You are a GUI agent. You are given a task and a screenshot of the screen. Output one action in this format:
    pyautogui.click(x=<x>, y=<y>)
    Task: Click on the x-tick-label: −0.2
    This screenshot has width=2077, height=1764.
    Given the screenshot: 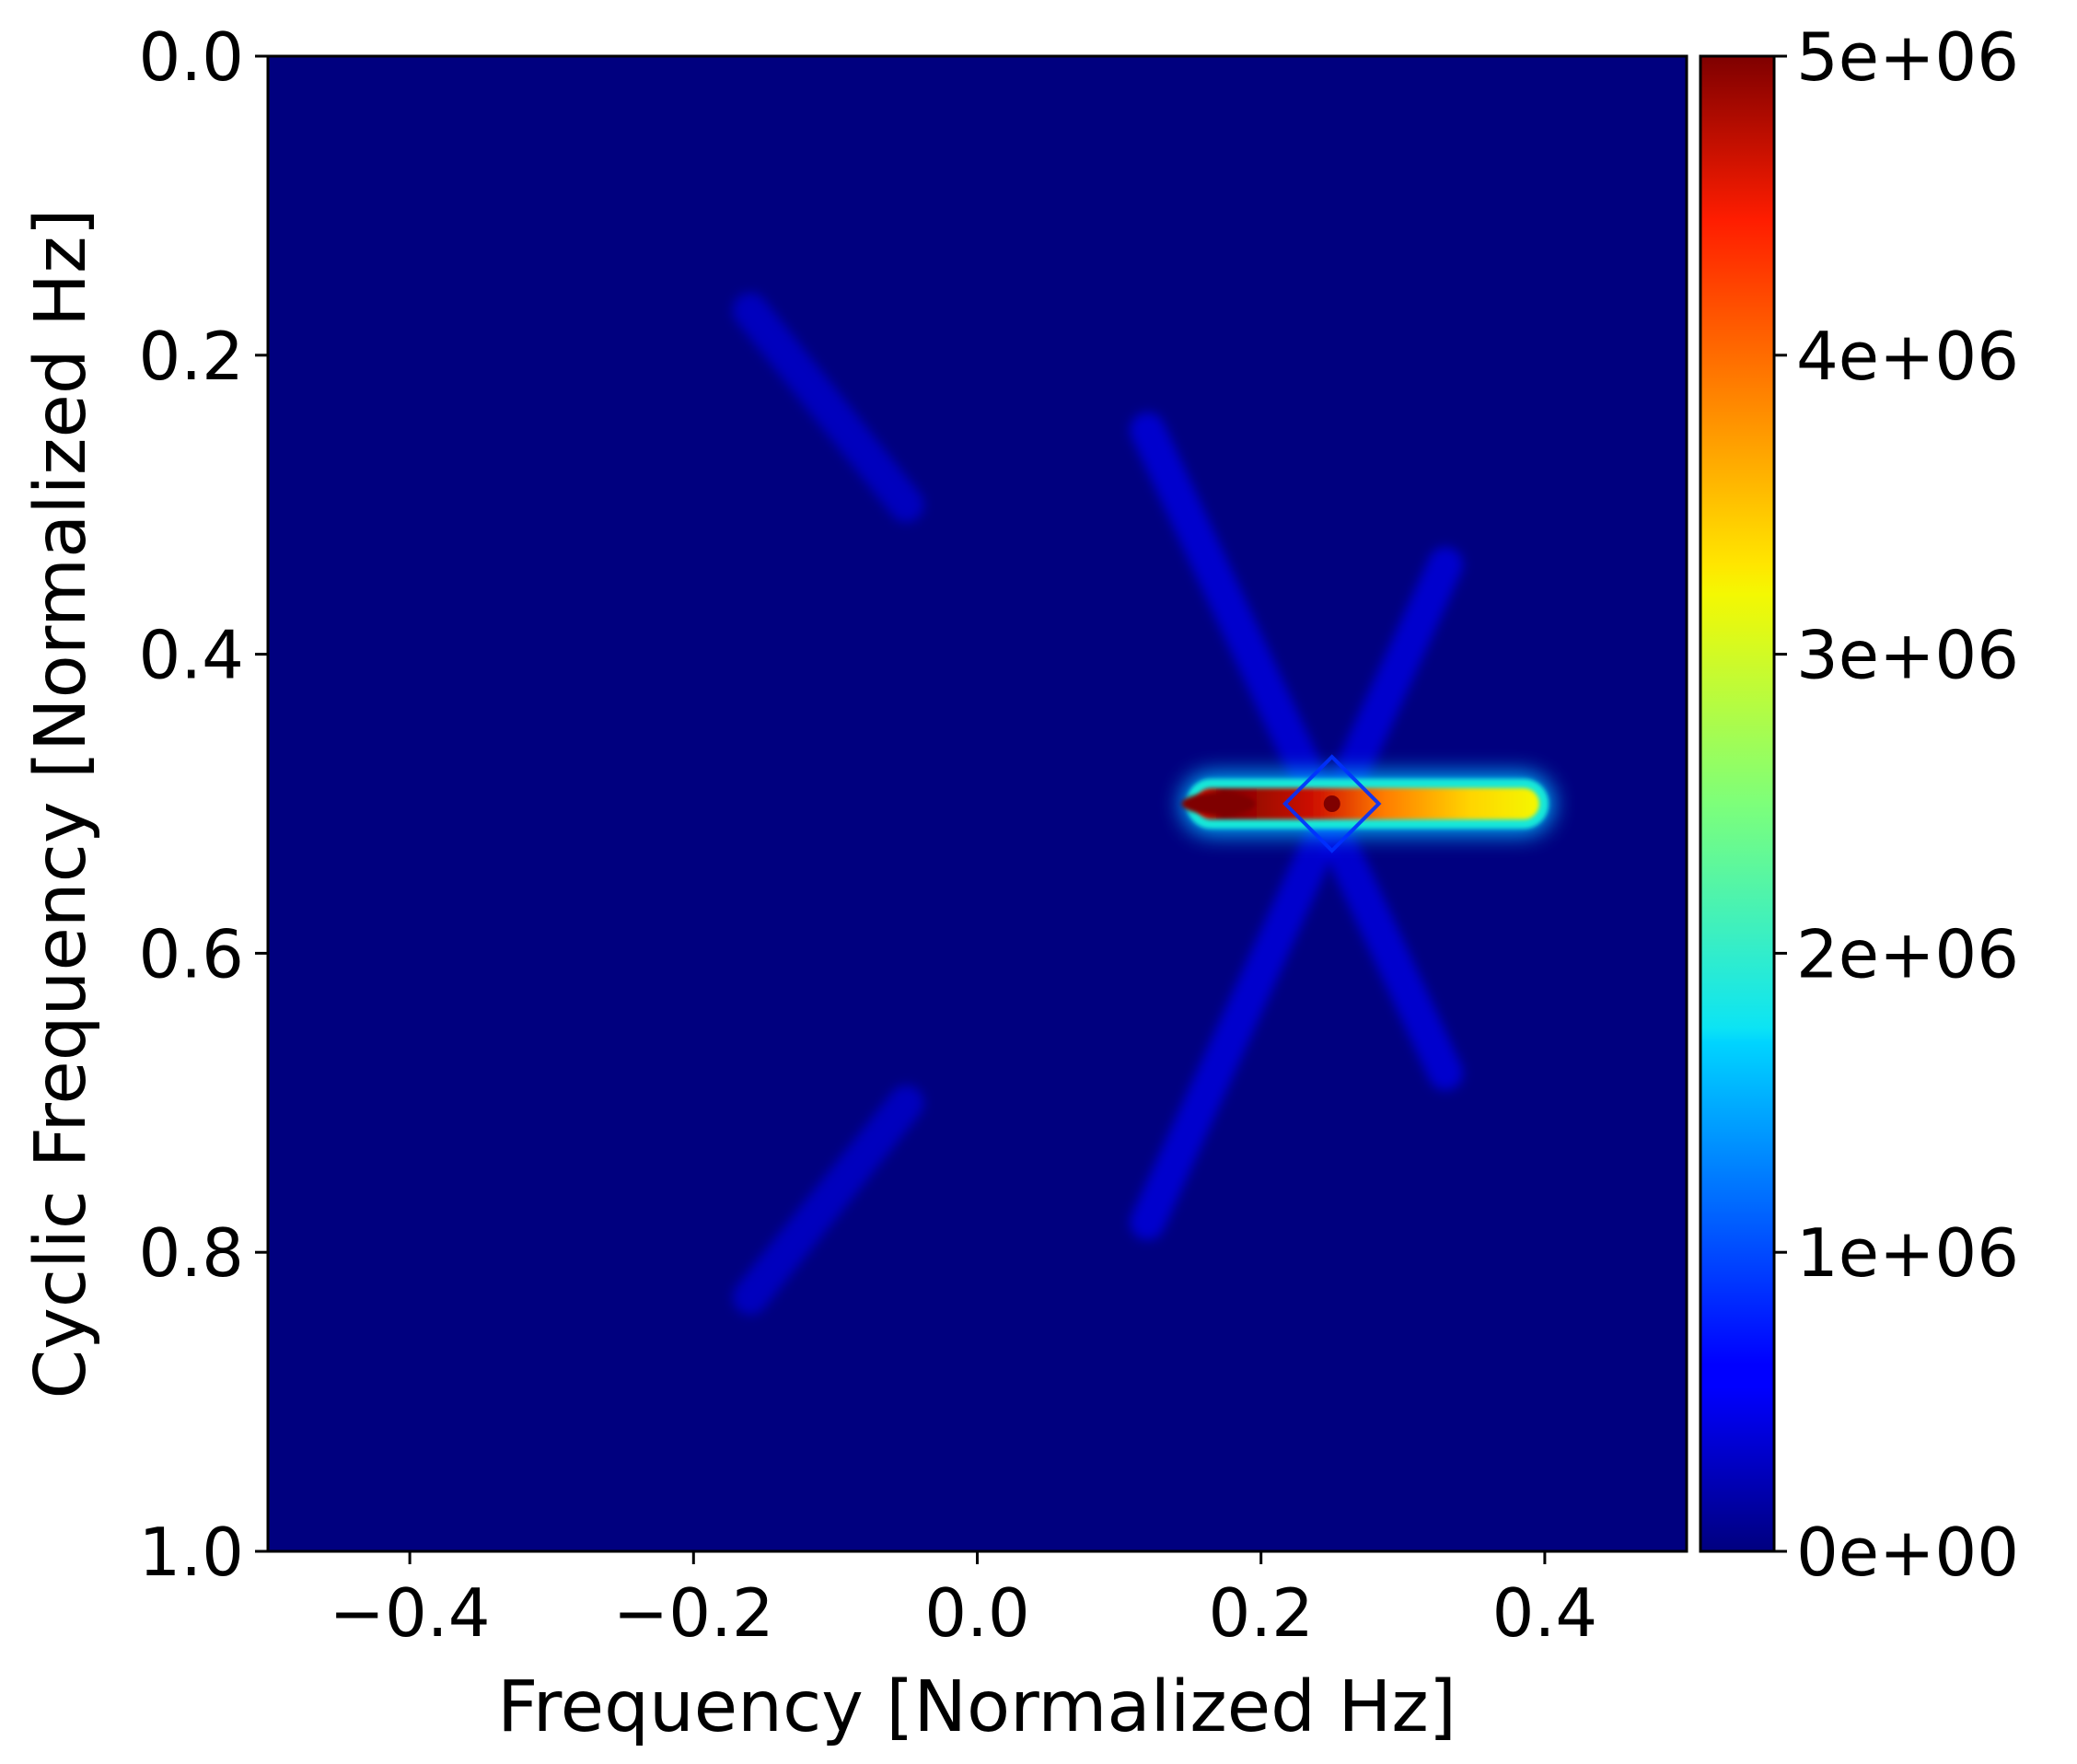 What is the action you would take?
    pyautogui.click(x=693, y=1613)
    